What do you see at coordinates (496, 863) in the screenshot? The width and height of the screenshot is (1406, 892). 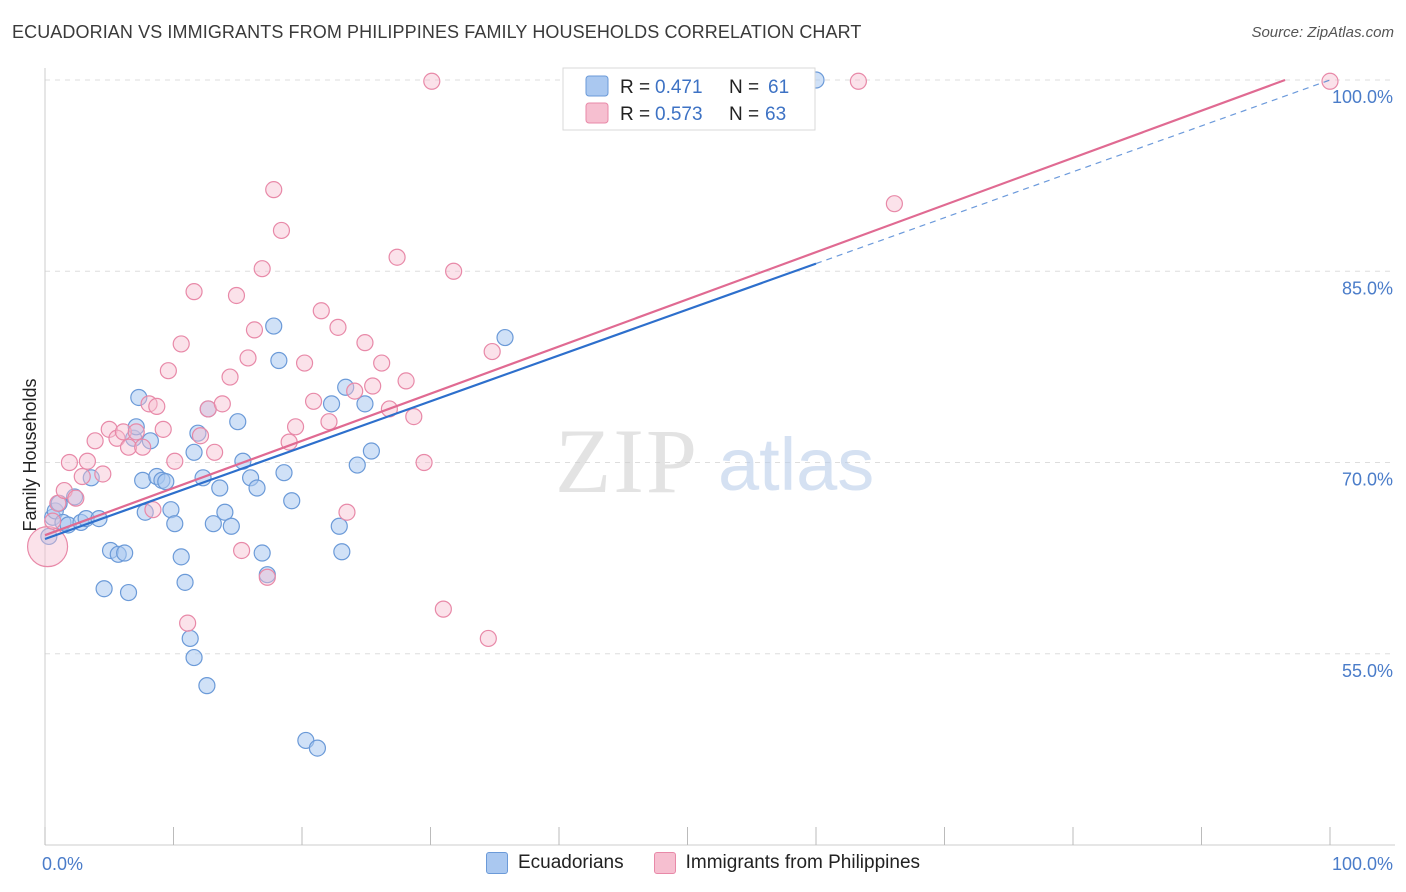 I see `legend-swatch-ecuadorians` at bounding box center [496, 863].